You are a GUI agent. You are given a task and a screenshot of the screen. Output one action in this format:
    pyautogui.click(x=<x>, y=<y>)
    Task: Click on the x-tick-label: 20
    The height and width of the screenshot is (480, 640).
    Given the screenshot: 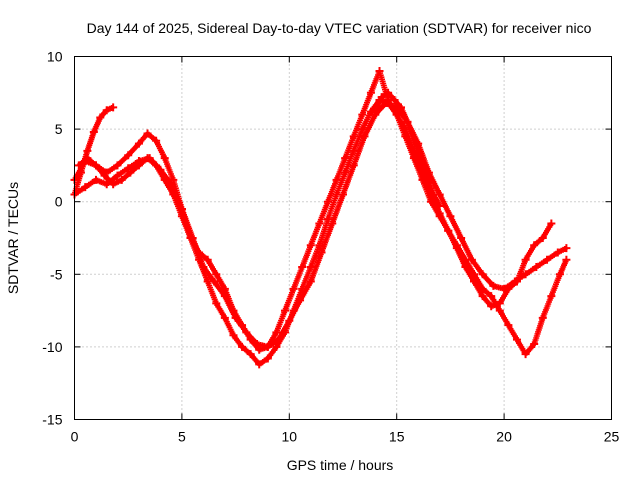 What is the action you would take?
    pyautogui.click(x=504, y=437)
    